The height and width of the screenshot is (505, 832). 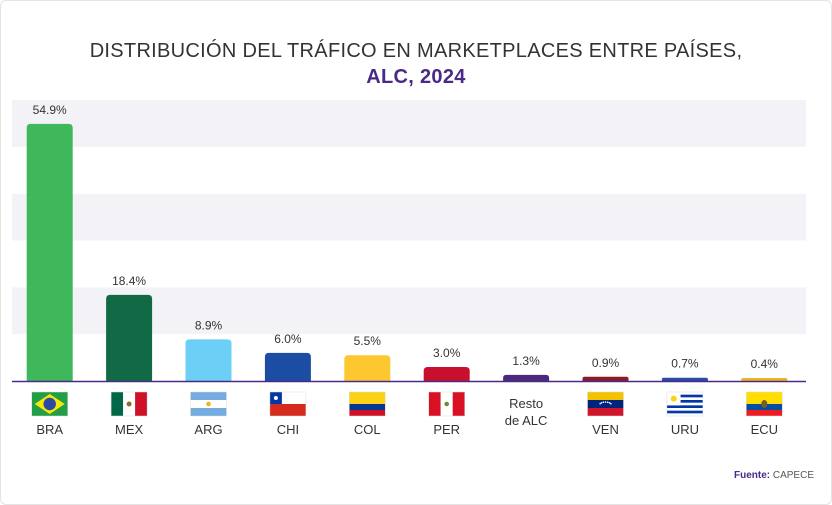 I want to click on category-labels: BRA MEX ARG CHI COL PER Resto de ALC VEN URU ECU, so click(x=407, y=416).